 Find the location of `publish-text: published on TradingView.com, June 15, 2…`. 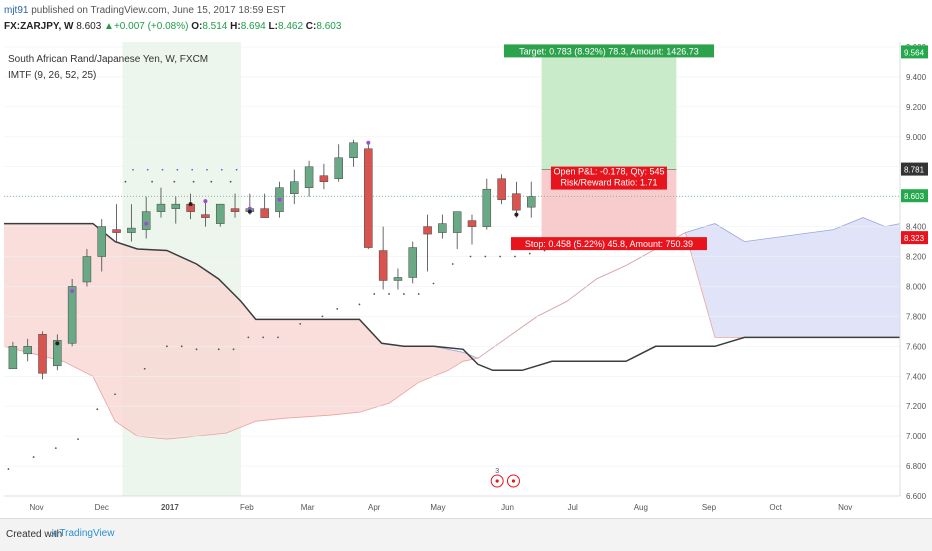

publish-text: published on TradingView.com, June 15, 2… is located at coordinates (158, 10).